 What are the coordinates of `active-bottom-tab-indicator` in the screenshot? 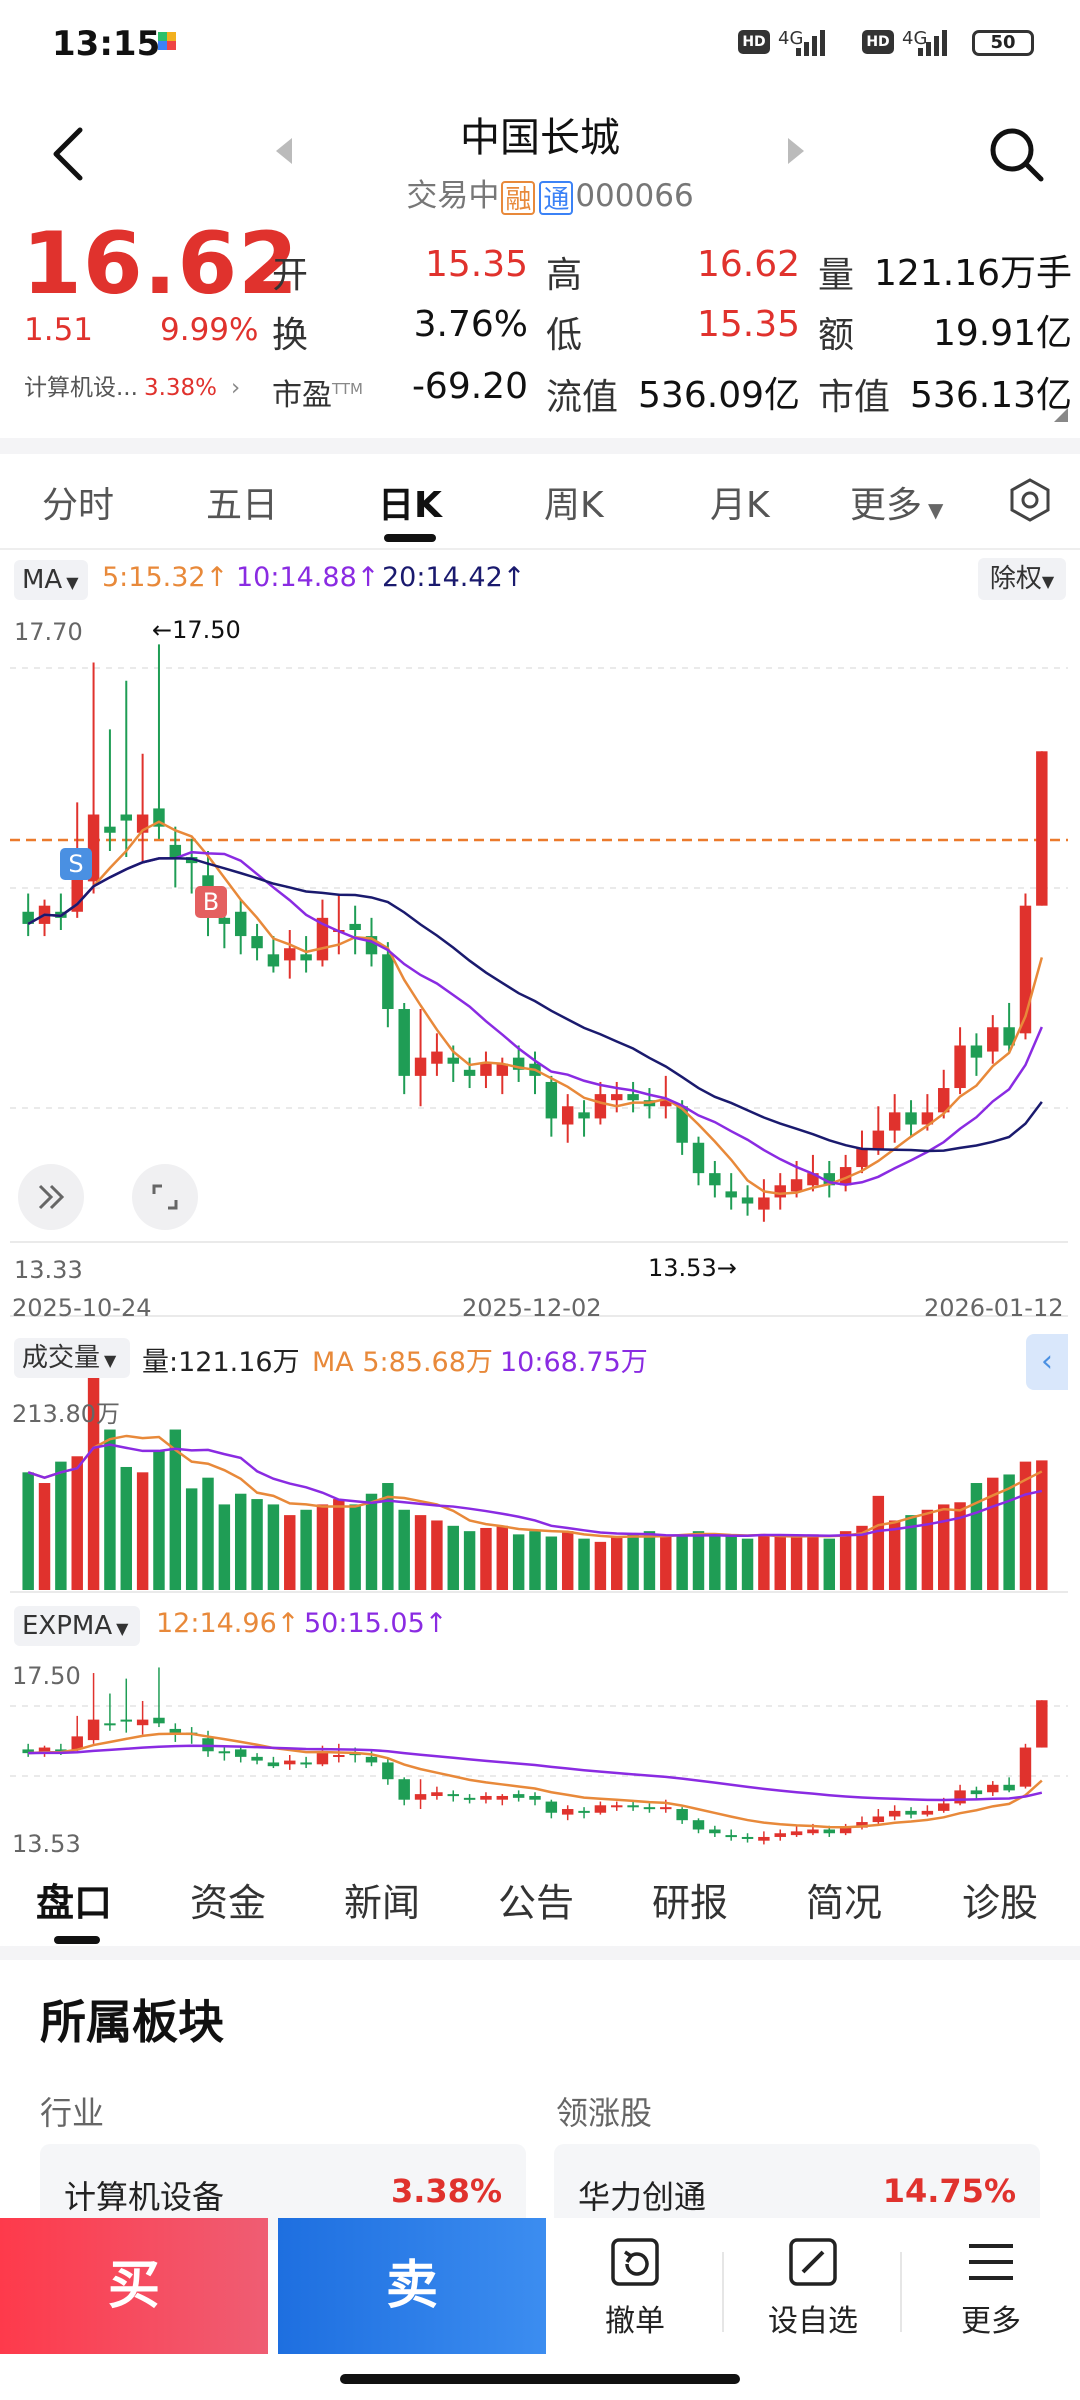 It's located at (77, 1940).